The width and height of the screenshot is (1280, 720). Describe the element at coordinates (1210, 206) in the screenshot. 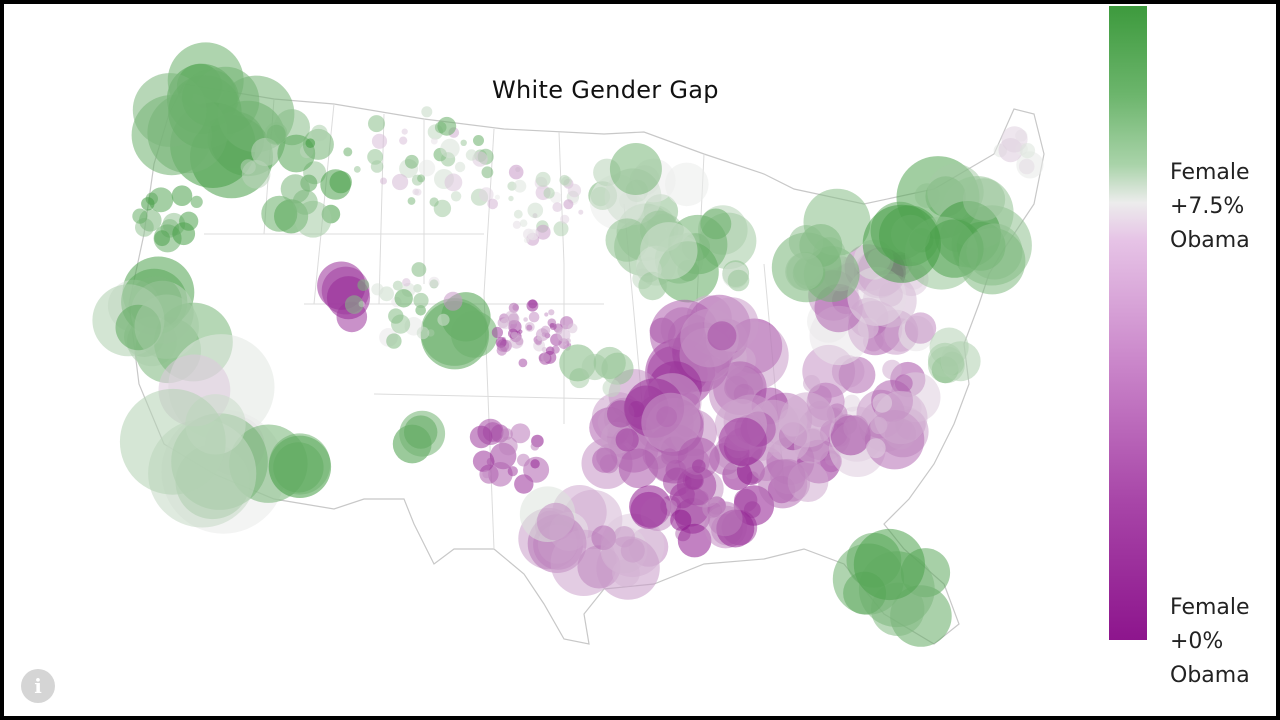

I see `legend-top-label: Female +7.5% Obama` at that location.